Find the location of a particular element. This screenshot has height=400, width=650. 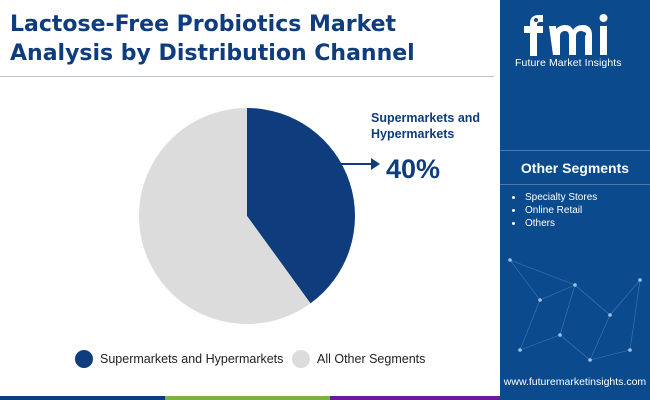

legend-item-supermarkets: Supermarkets and Hypermarkets is located at coordinates (179, 359).